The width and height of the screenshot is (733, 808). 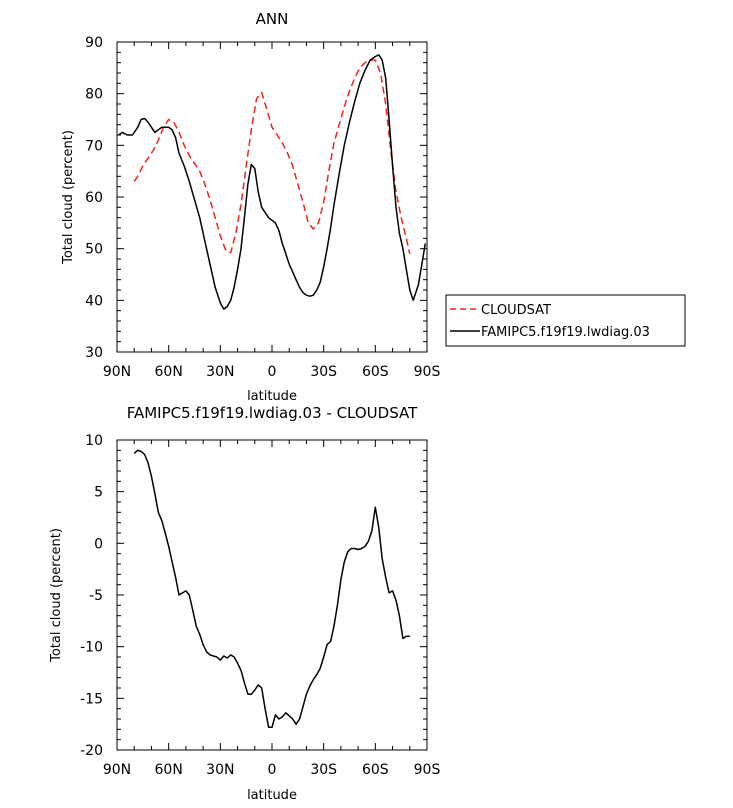 I want to click on top-y-tick-label: 80, so click(x=94, y=95).